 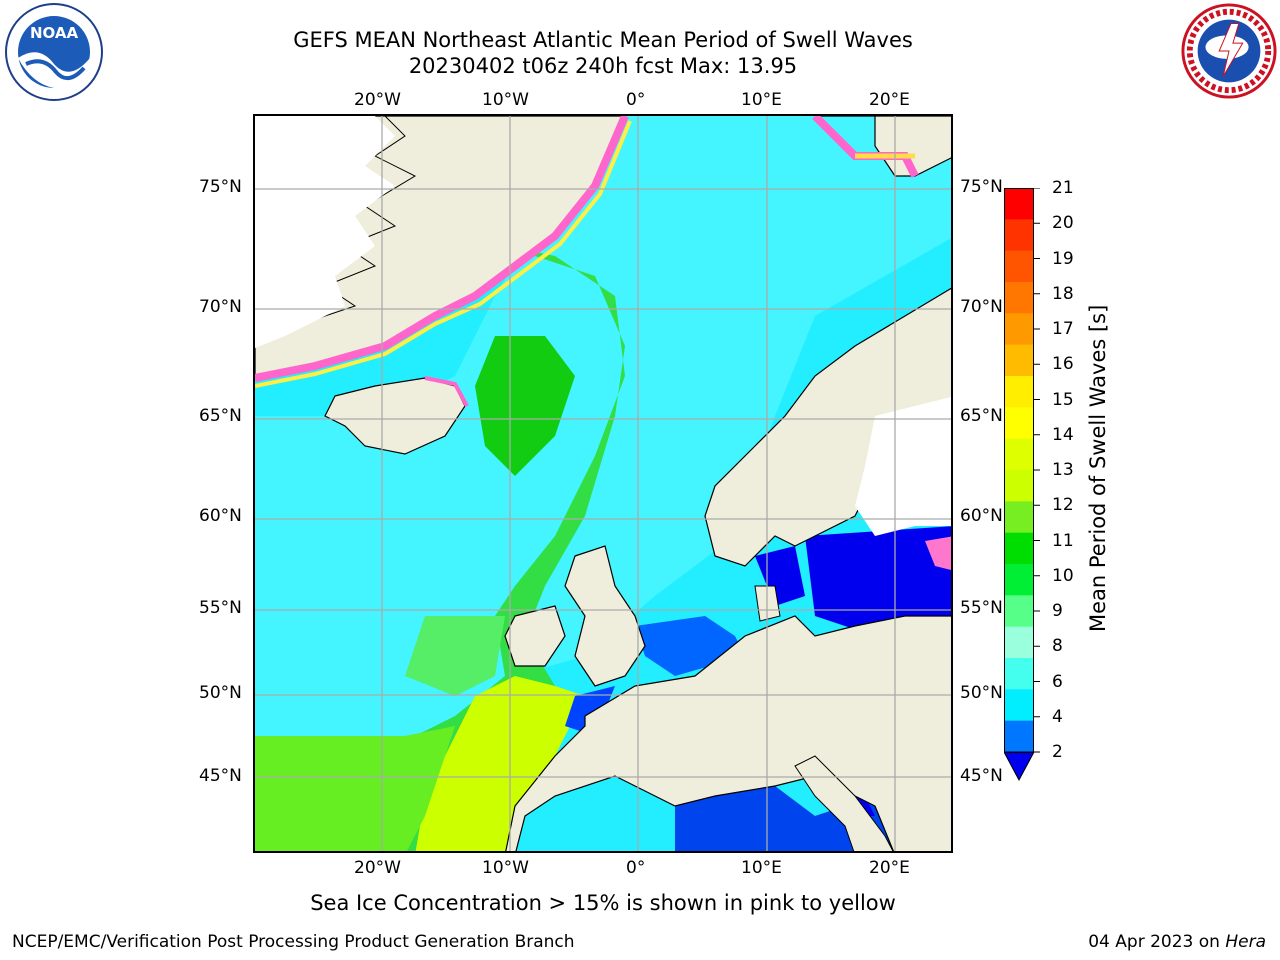 I want to click on lat-tick-left: 60°N, so click(x=220, y=516).